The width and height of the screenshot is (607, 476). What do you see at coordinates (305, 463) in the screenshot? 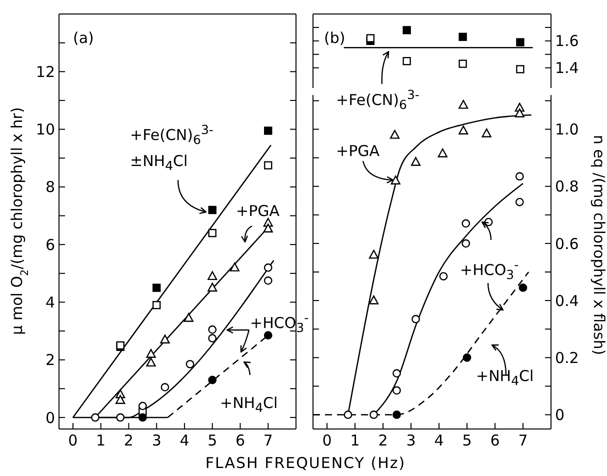
I see `x-axis-title: FLASH FREQUENCY (Hz)` at bounding box center [305, 463].